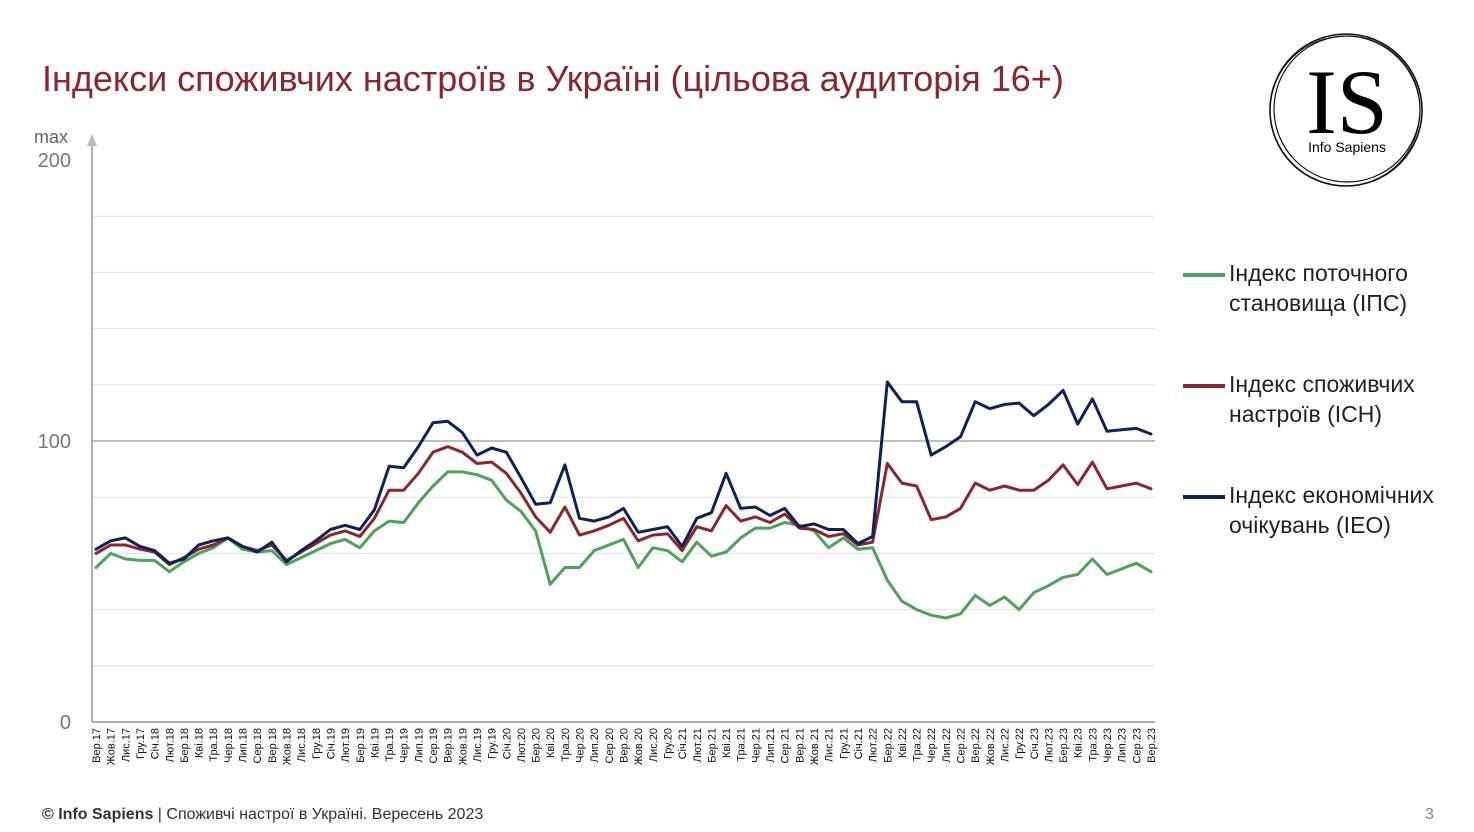 The height and width of the screenshot is (832, 1474). Describe the element at coordinates (156, 743) in the screenshot. I see `x-tick-label: Січ.18` at that location.